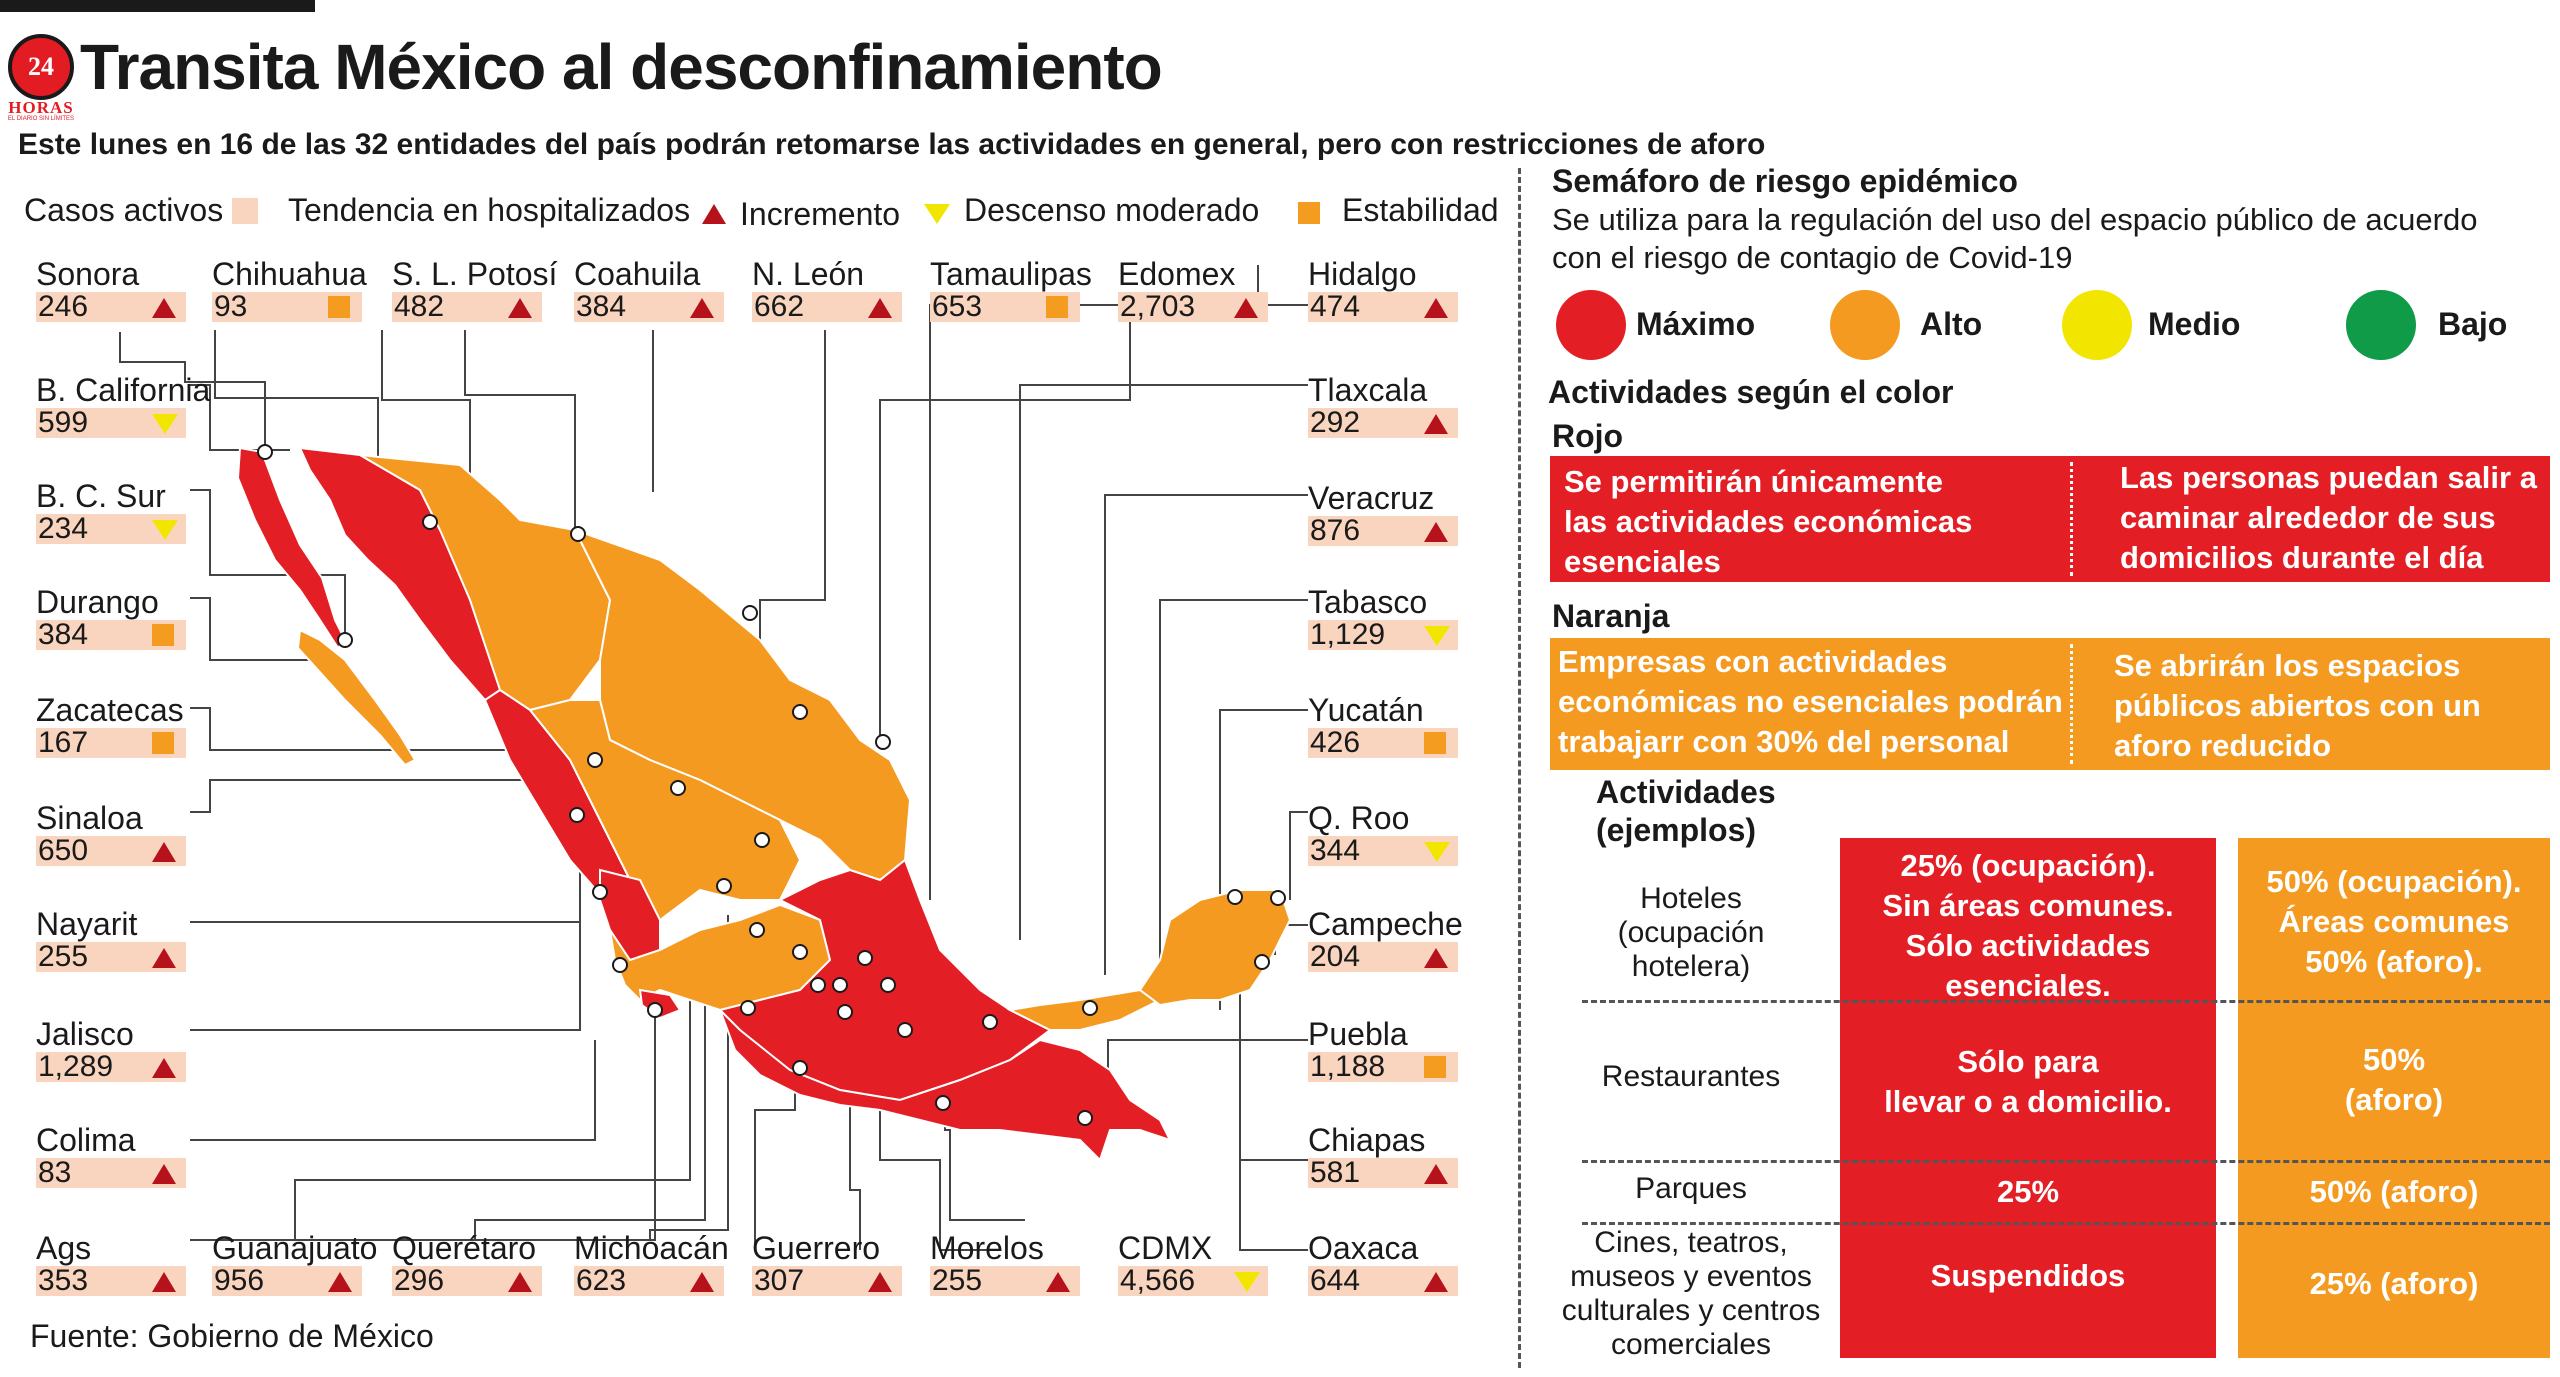 The image size is (2560, 1377). I want to click on cell-line: 25%, so click(2028, 1191).